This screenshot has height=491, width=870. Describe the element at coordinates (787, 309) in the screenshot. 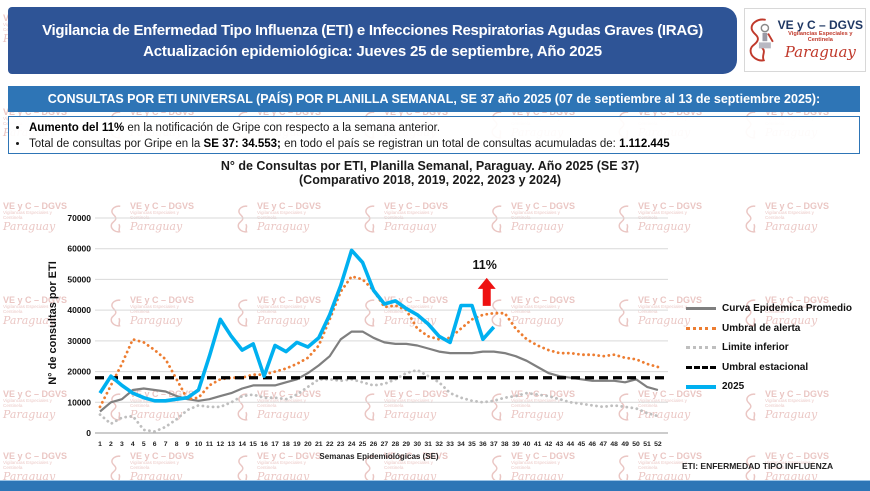

I see `legend-label: Curva Epidemica Promedio` at that location.